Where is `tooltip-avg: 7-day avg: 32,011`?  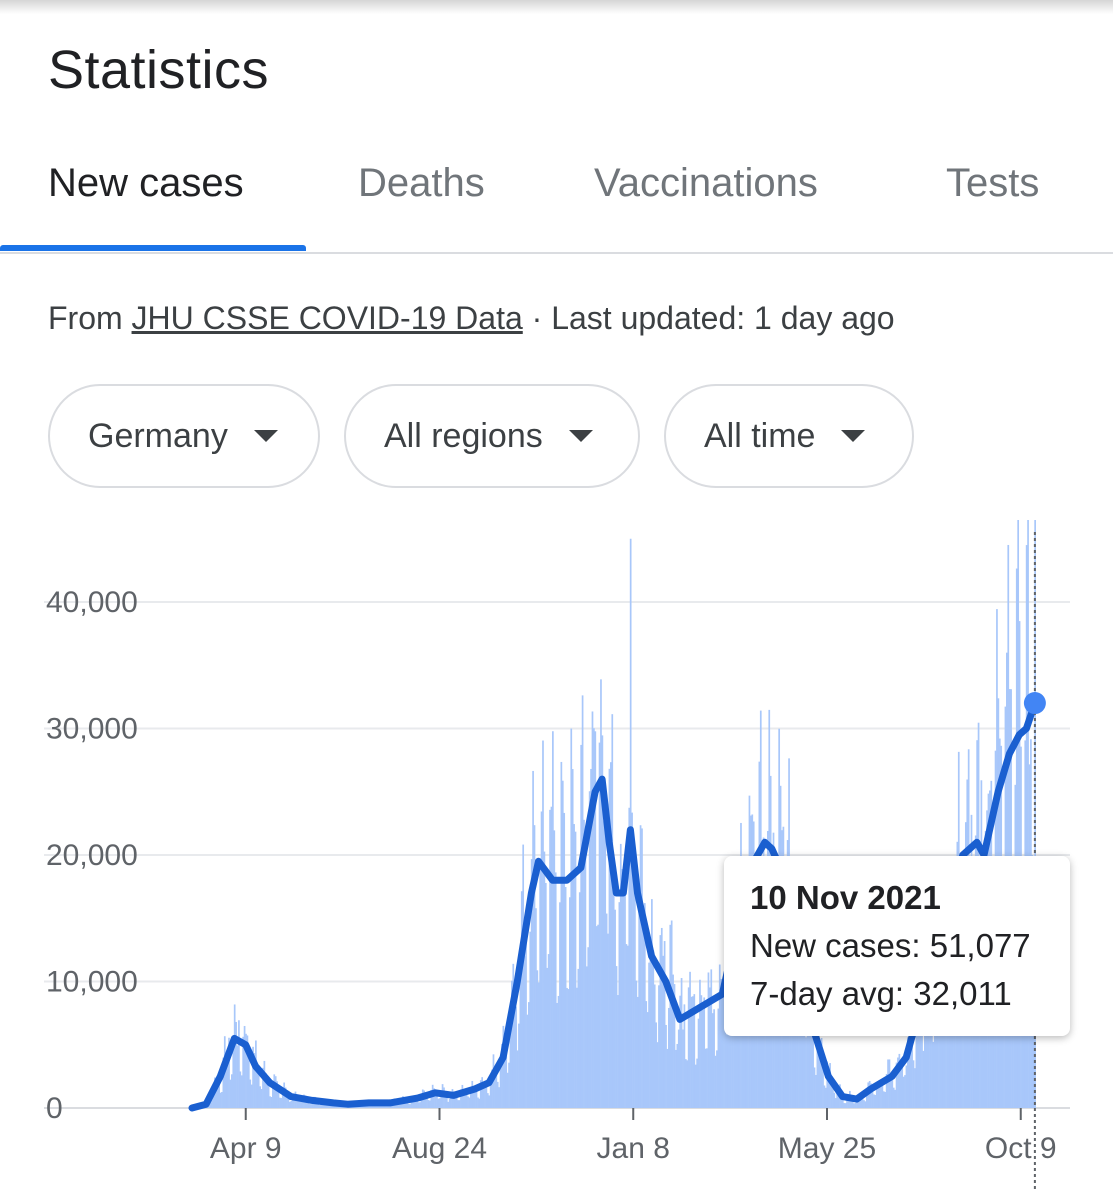 tooltip-avg: 7-day avg: 32,011 is located at coordinates (881, 993).